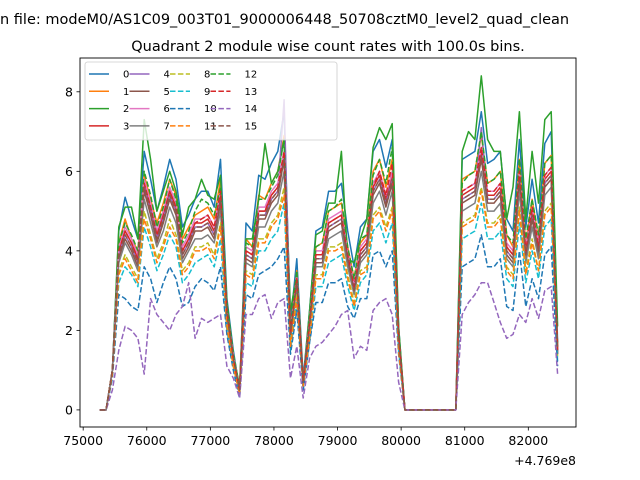 The height and width of the screenshot is (480, 640). I want to click on legend-label-7: 7, so click(167, 126).